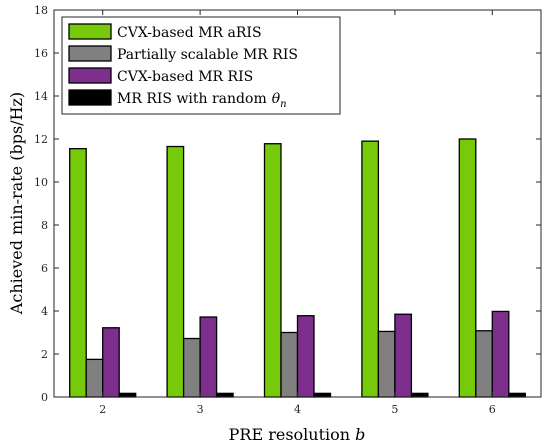  I want to click on legend-label-partially-scalable: Partially scalable MR RIS, so click(207, 55).